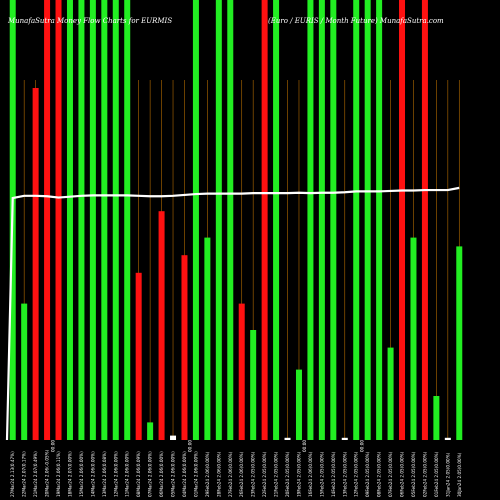  I want to click on x-tick-label: 27Mar24 2.13(0.47%), so click(12, 474).